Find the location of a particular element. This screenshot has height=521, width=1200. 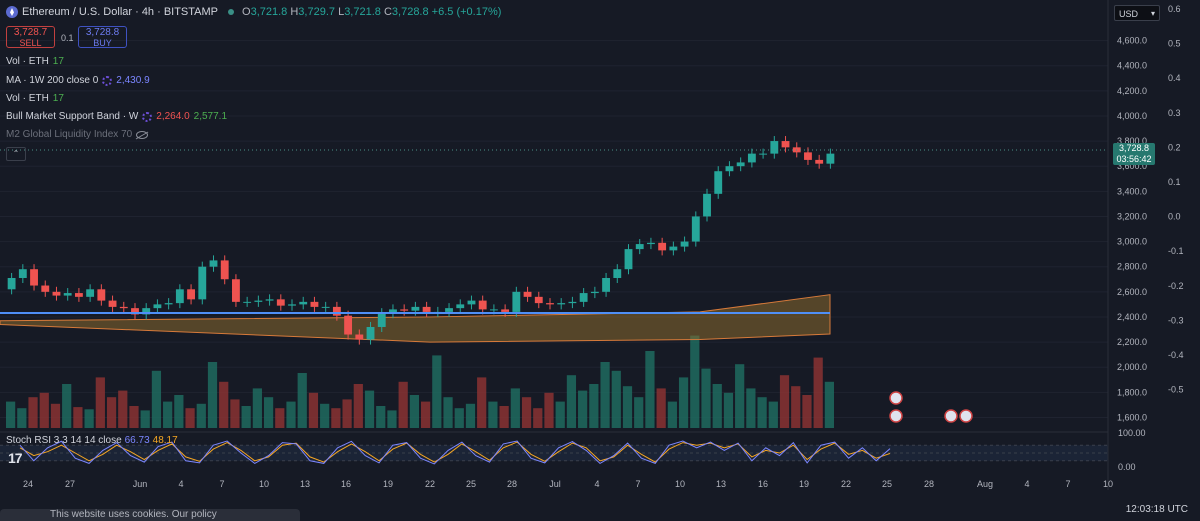

sell-button: 3,728.7 SELL is located at coordinates (30, 37).